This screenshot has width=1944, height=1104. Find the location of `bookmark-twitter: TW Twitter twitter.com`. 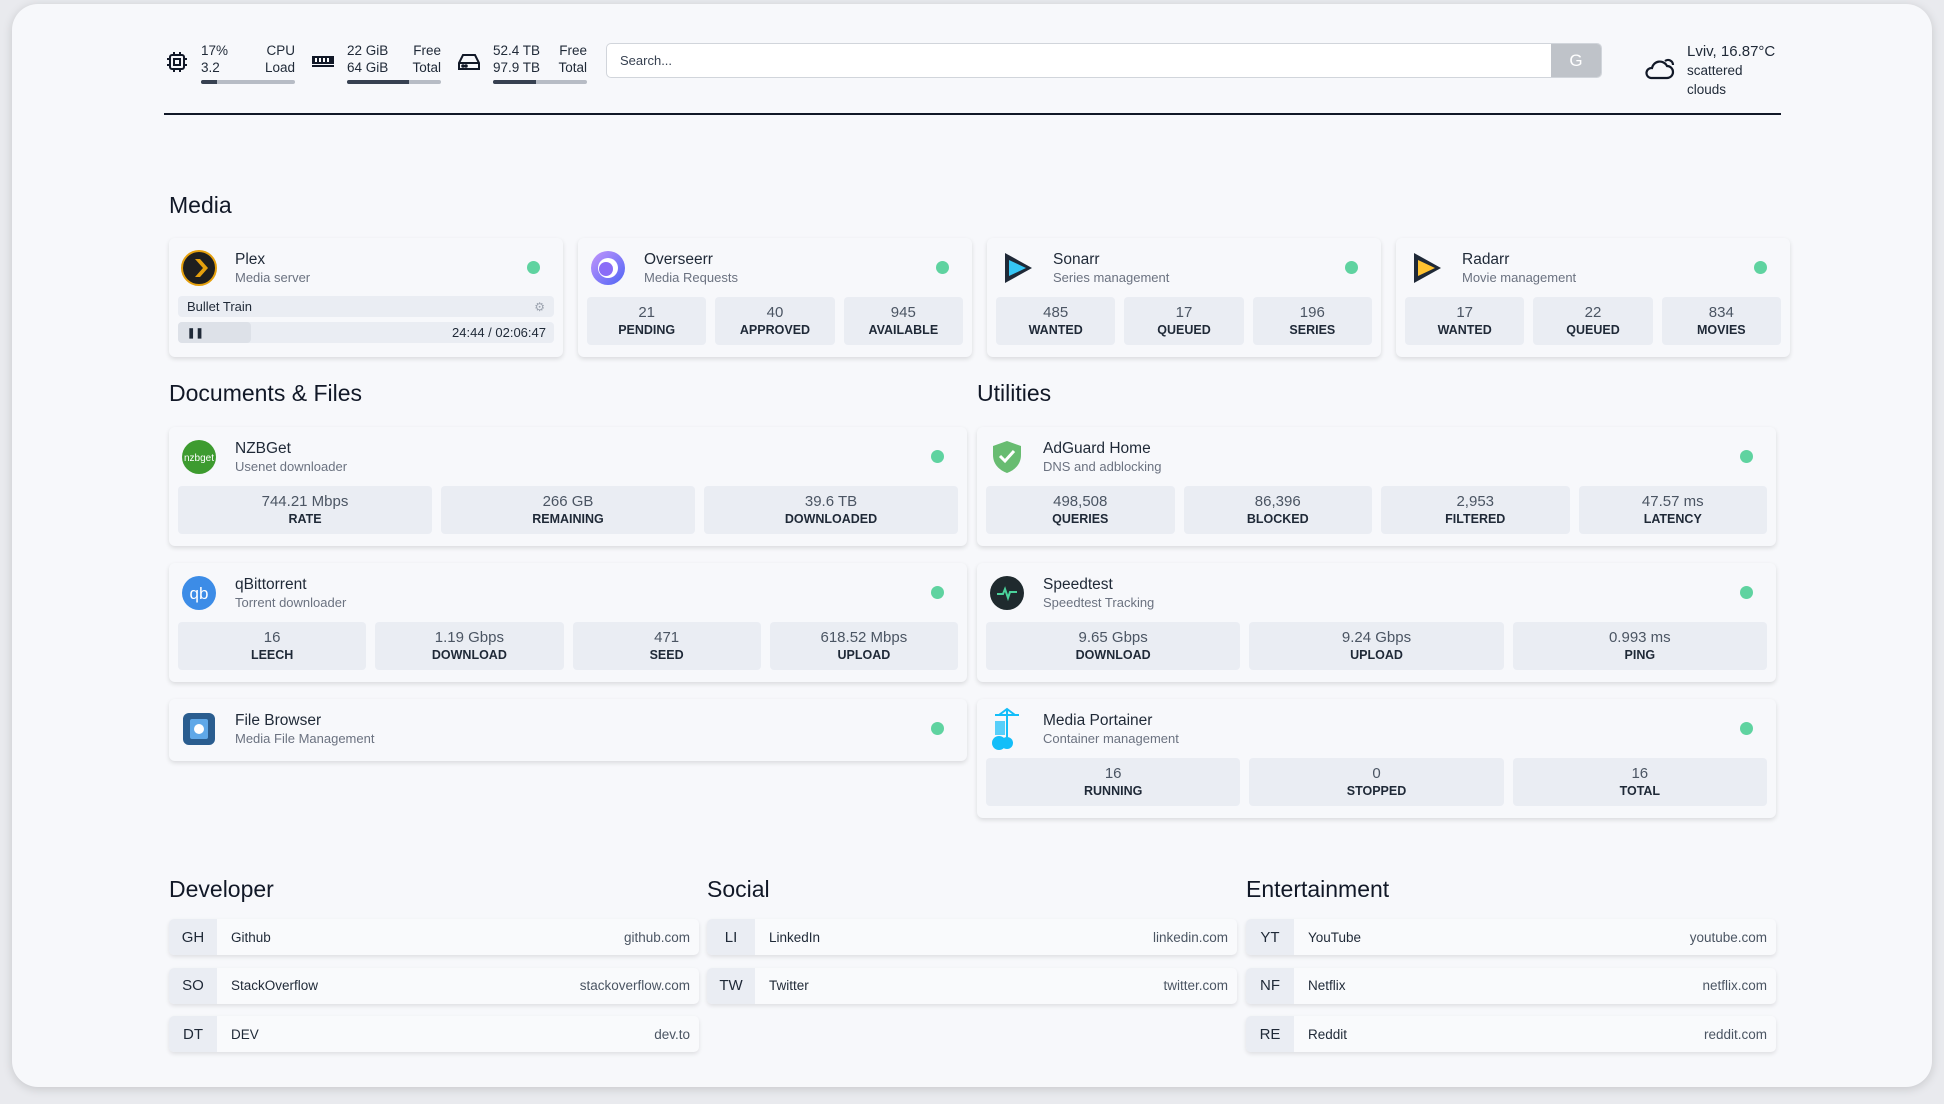

bookmark-twitter: TW Twitter twitter.com is located at coordinates (972, 985).